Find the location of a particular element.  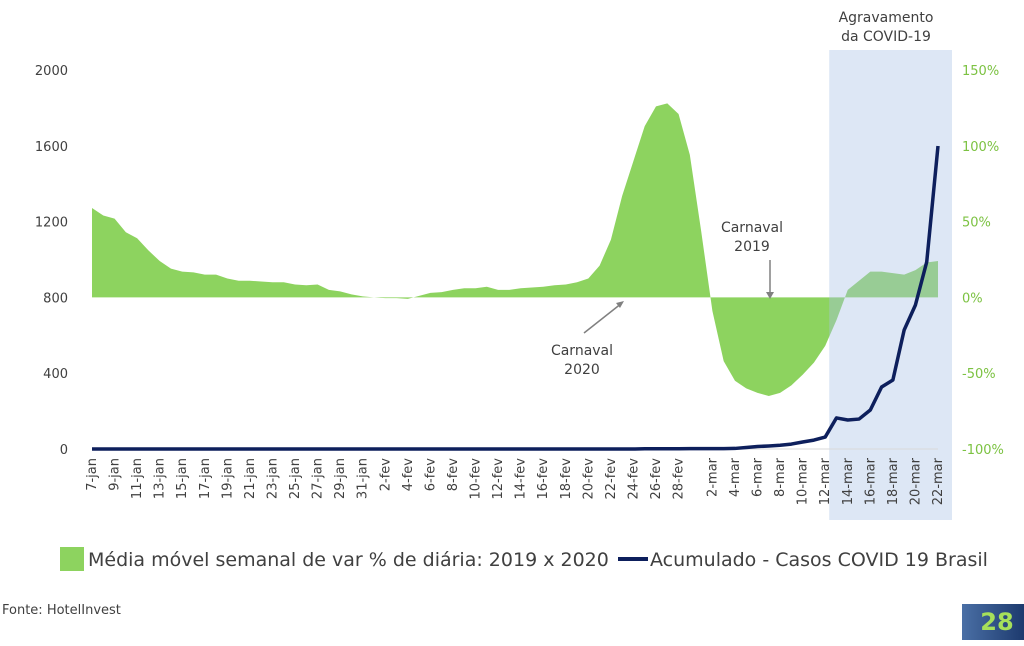

page-number-box is located at coordinates (993, 622).